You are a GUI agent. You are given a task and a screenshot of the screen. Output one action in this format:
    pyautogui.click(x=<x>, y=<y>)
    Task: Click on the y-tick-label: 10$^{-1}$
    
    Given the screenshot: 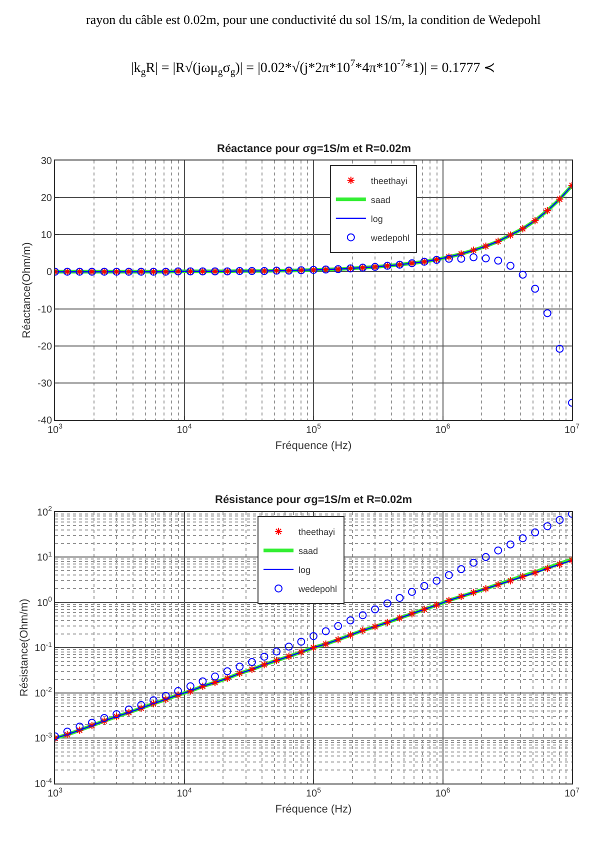 What is the action you would take?
    pyautogui.click(x=43, y=648)
    